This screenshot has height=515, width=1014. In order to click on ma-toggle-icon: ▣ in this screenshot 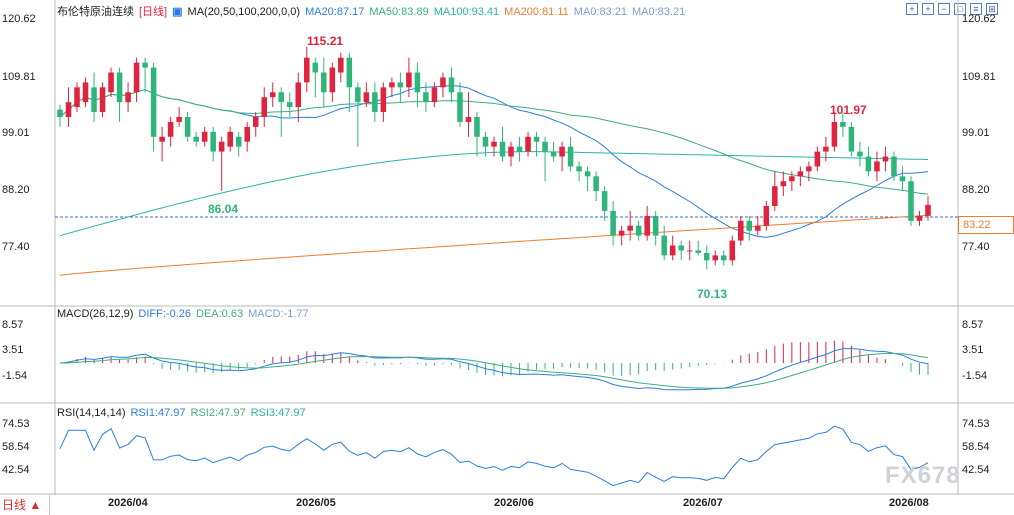, I will do `click(177, 12)`.